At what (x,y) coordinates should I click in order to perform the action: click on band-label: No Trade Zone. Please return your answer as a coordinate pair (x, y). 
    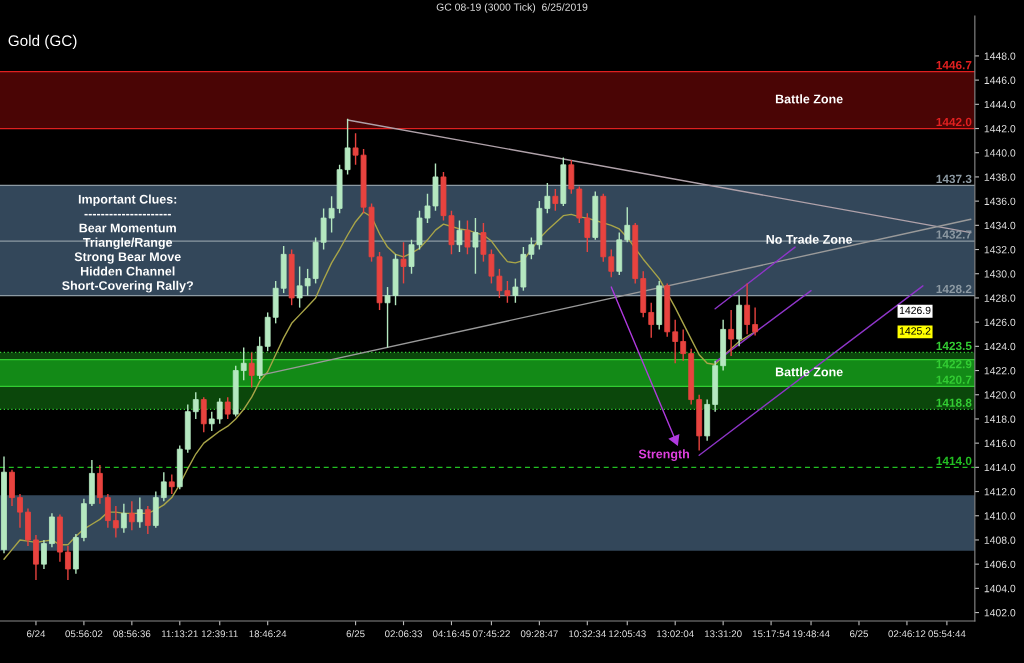
    Looking at the image, I should click on (809, 239).